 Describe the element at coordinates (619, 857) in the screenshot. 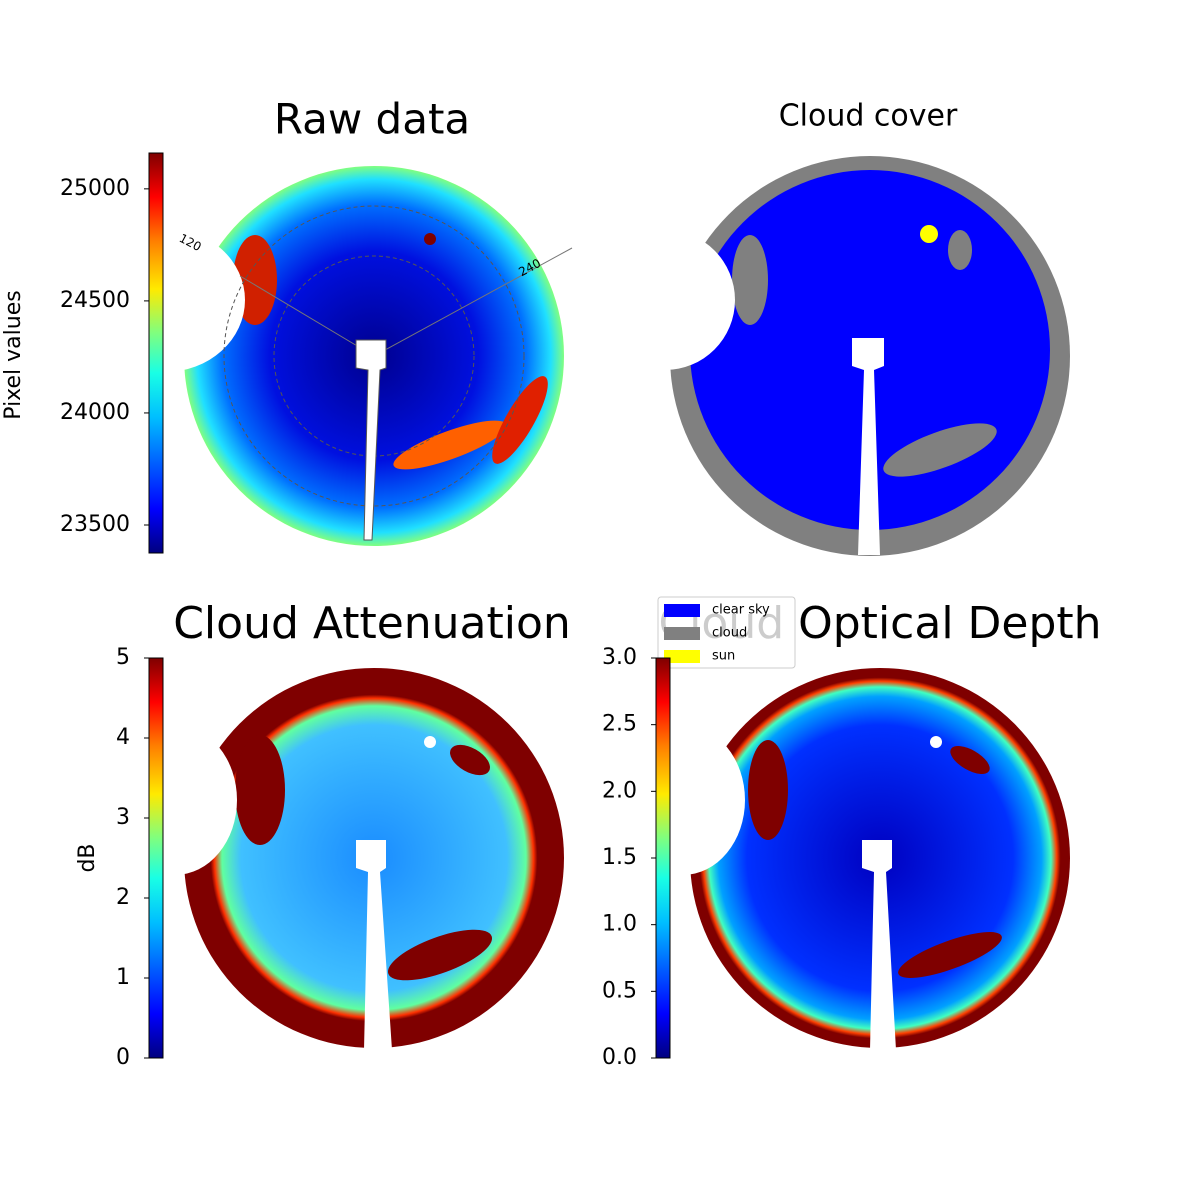

I see `tick-label: 1.5` at that location.